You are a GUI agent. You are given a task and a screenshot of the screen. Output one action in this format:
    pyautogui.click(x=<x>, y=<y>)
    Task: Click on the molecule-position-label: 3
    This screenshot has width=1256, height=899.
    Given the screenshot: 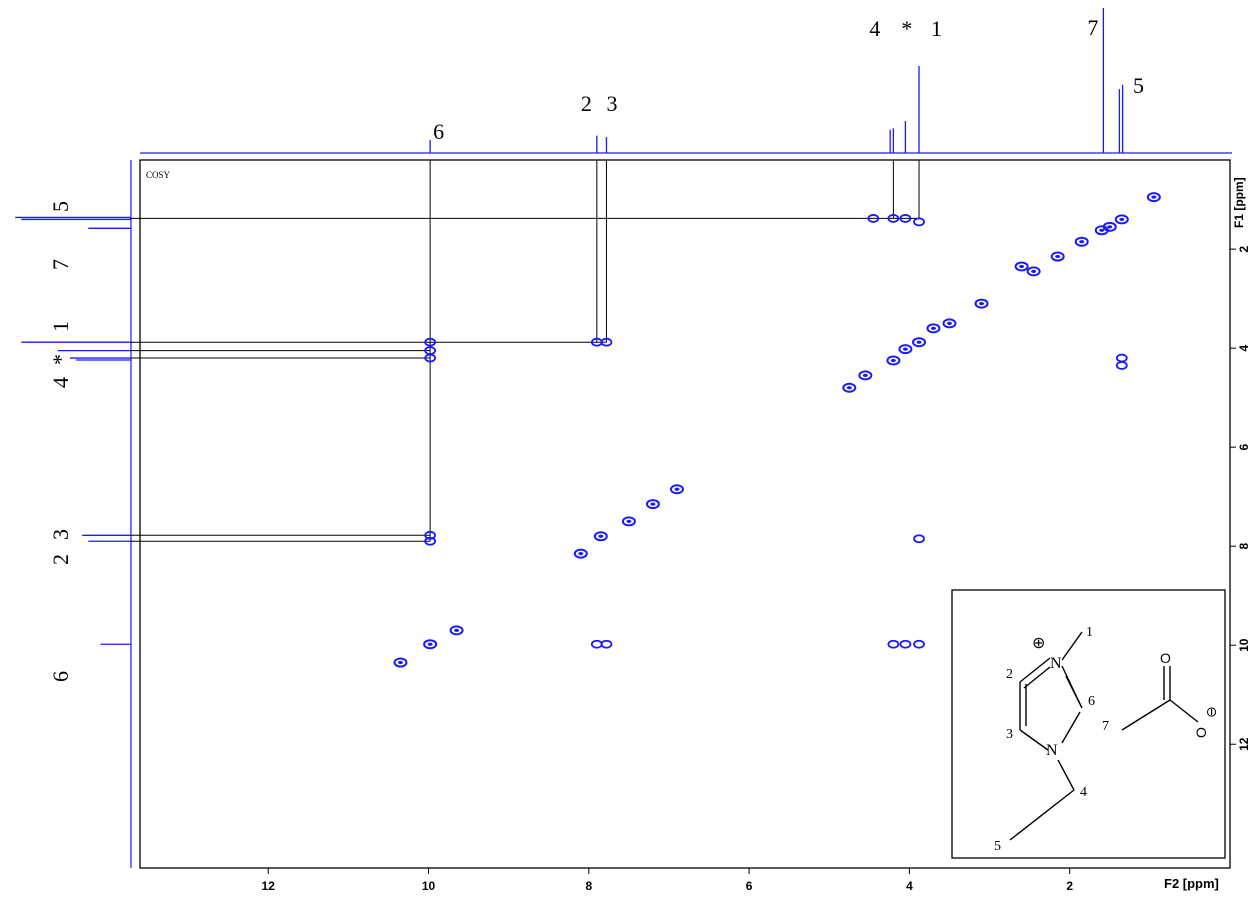 What is the action you would take?
    pyautogui.click(x=1009, y=734)
    